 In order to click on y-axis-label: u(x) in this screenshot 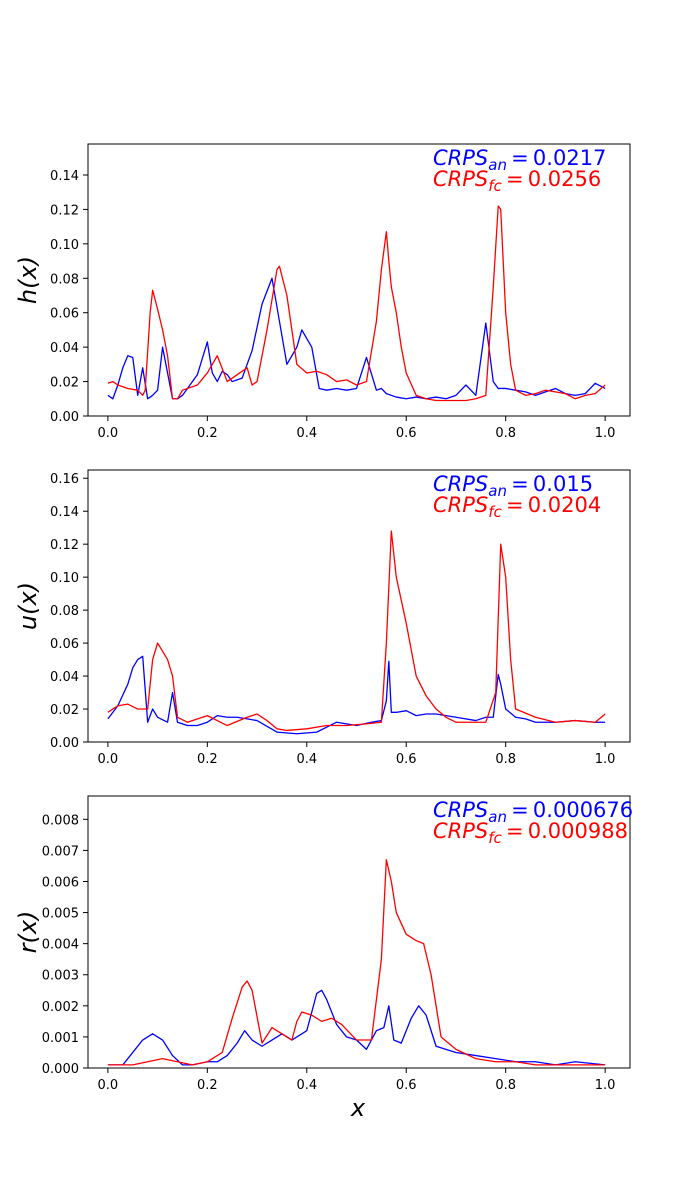, I will do `click(28, 606)`.